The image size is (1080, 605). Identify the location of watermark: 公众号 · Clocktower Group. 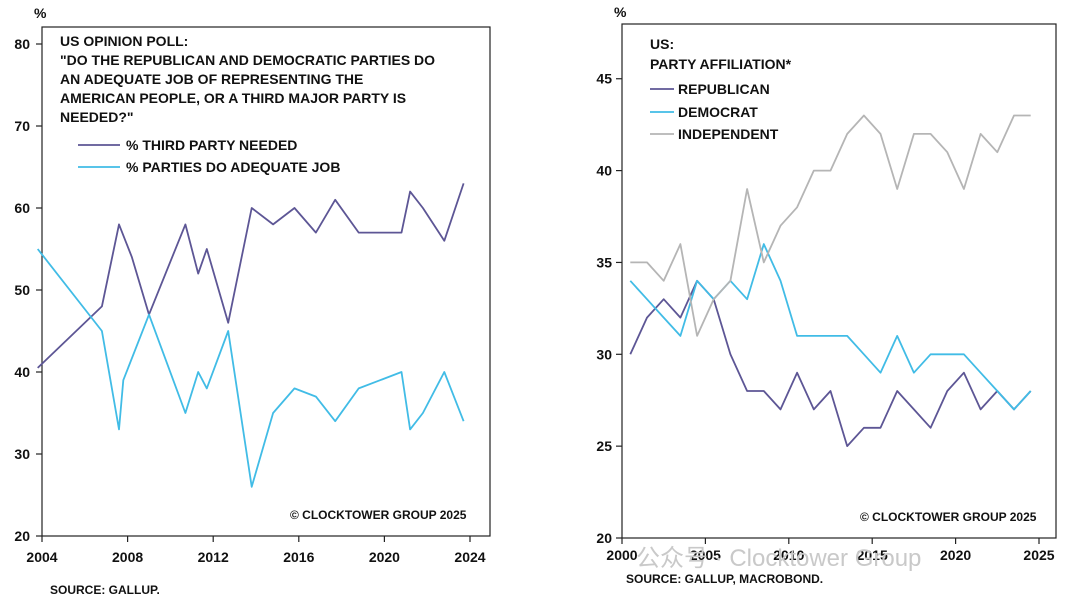
(778, 558).